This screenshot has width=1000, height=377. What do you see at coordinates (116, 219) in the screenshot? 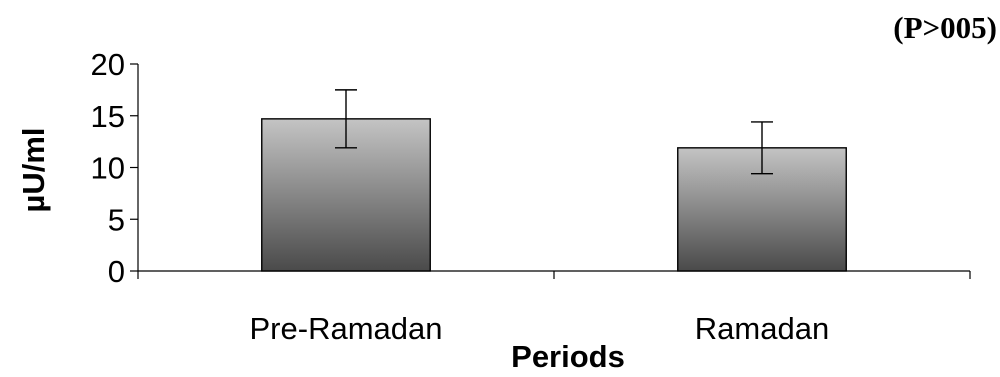
I see `y-tick-label: 5` at bounding box center [116, 219].